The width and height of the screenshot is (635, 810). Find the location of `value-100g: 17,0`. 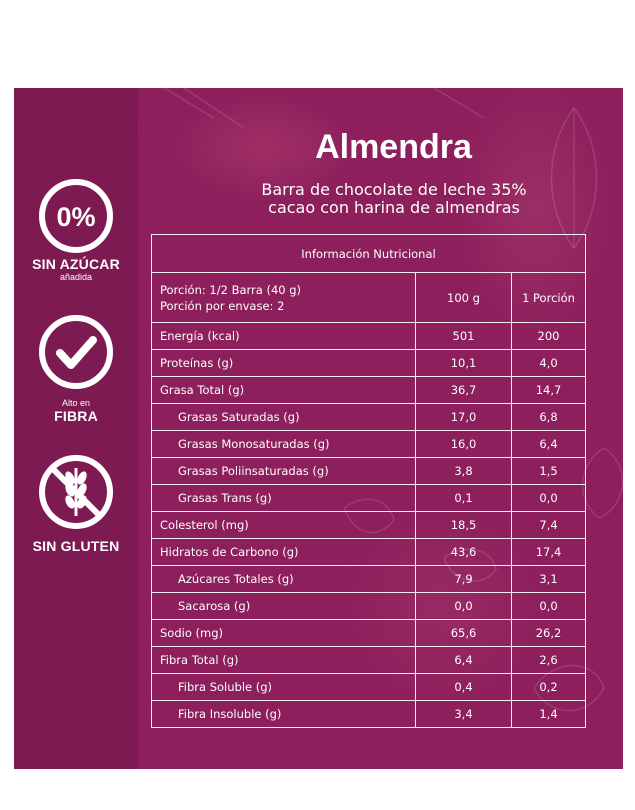

value-100g: 17,0 is located at coordinates (463, 417).